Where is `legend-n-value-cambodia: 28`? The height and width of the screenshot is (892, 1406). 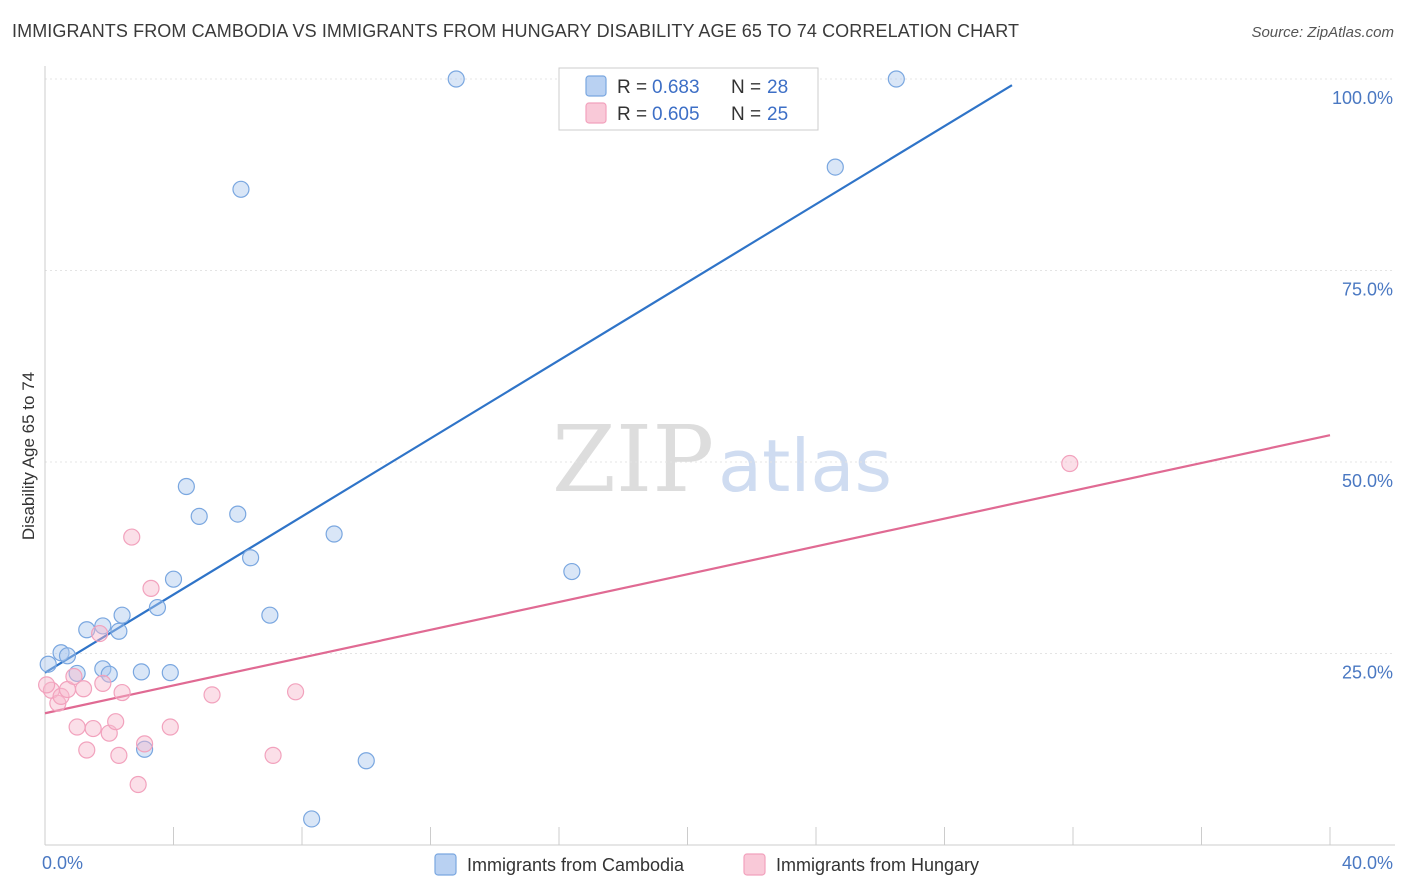 legend-n-value-cambodia: 28 is located at coordinates (777, 87).